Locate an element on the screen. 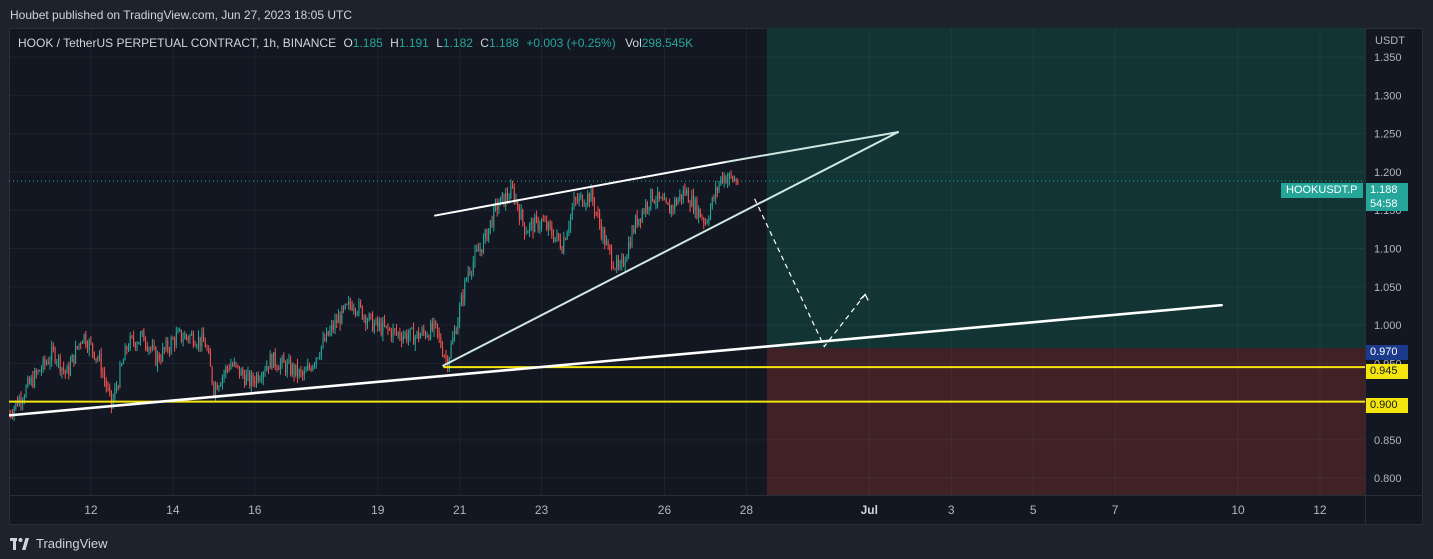 Image resolution: width=1433 pixels, height=559 pixels. y-tick-label: 1.250 is located at coordinates (1388, 135).